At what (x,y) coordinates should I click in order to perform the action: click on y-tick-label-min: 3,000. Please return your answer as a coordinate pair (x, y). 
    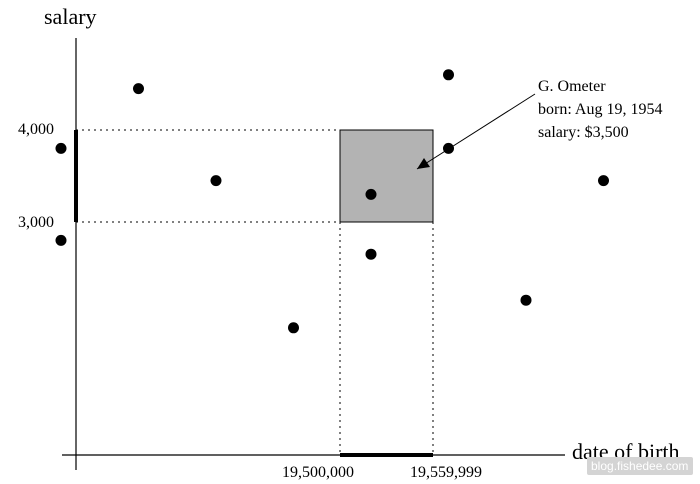
    Looking at the image, I should click on (36, 222).